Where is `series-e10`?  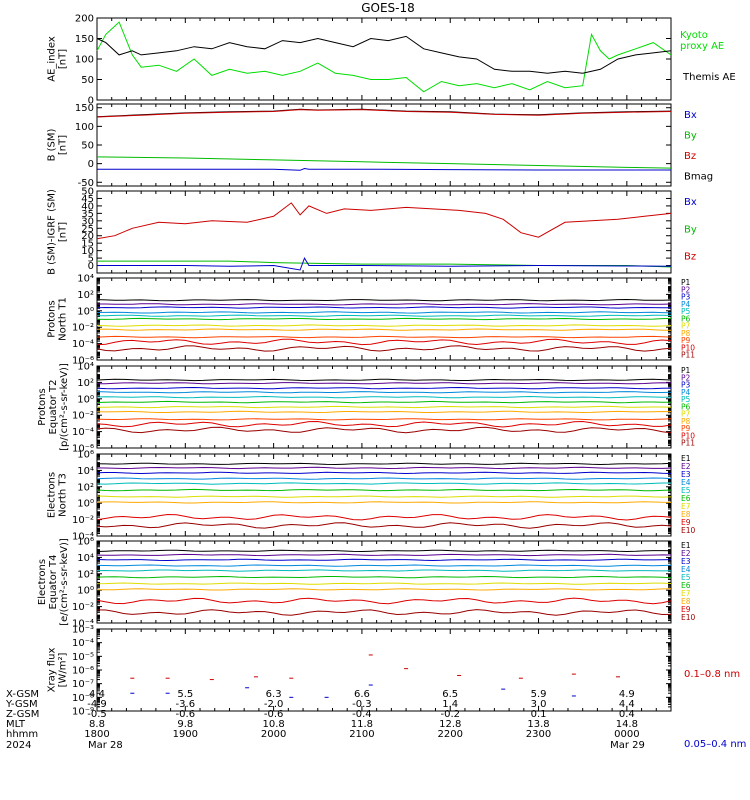
series-e10 is located at coordinates (384, 612).